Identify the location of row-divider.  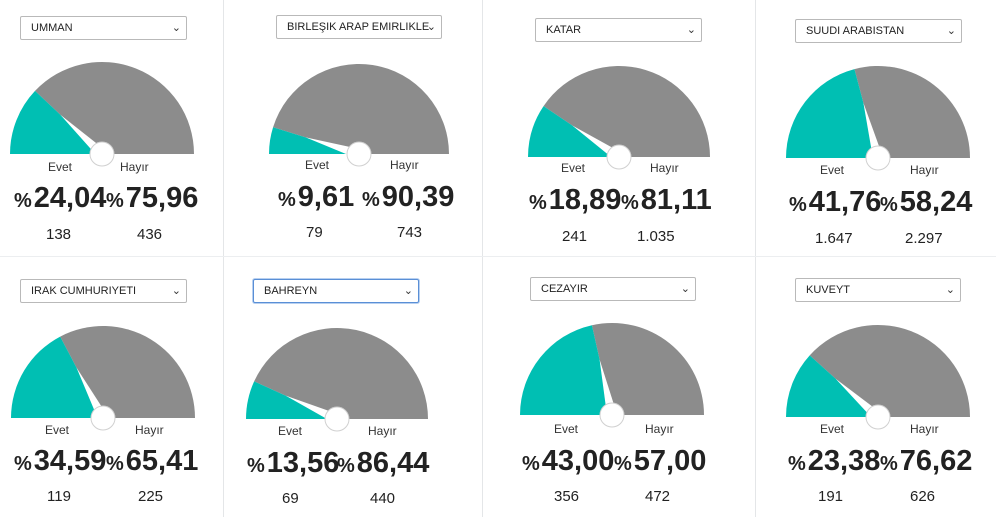
(498, 256).